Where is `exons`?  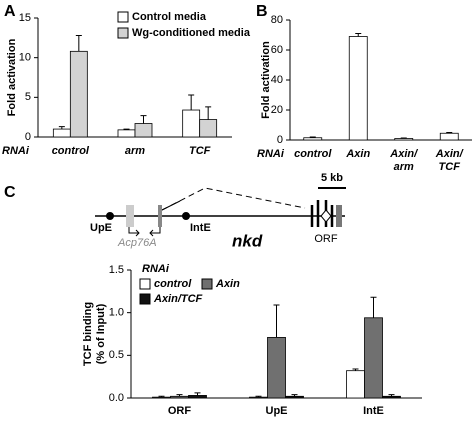
exons is located at coordinates (322, 213).